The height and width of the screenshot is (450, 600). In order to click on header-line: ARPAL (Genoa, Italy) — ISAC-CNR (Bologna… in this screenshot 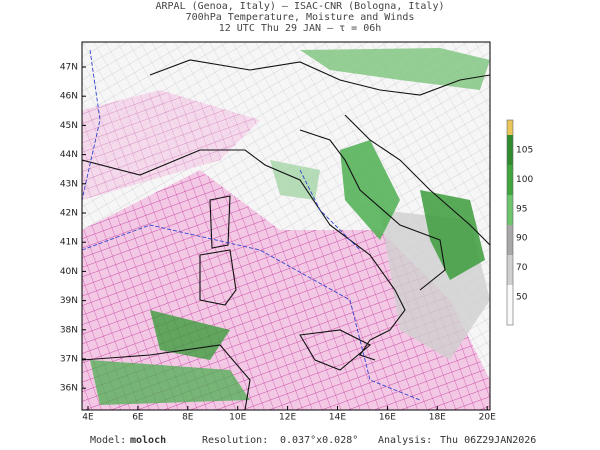, I will do `click(300, 6)`.